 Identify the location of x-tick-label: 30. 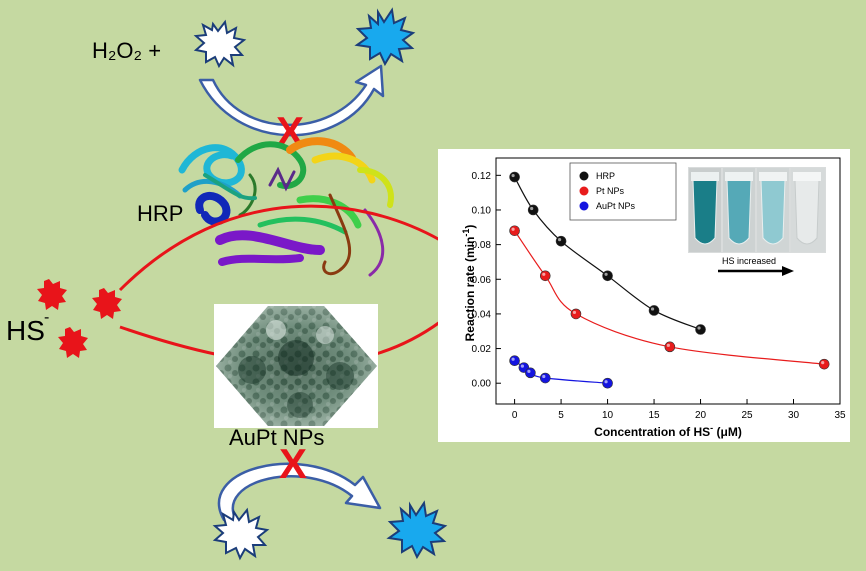
(794, 415).